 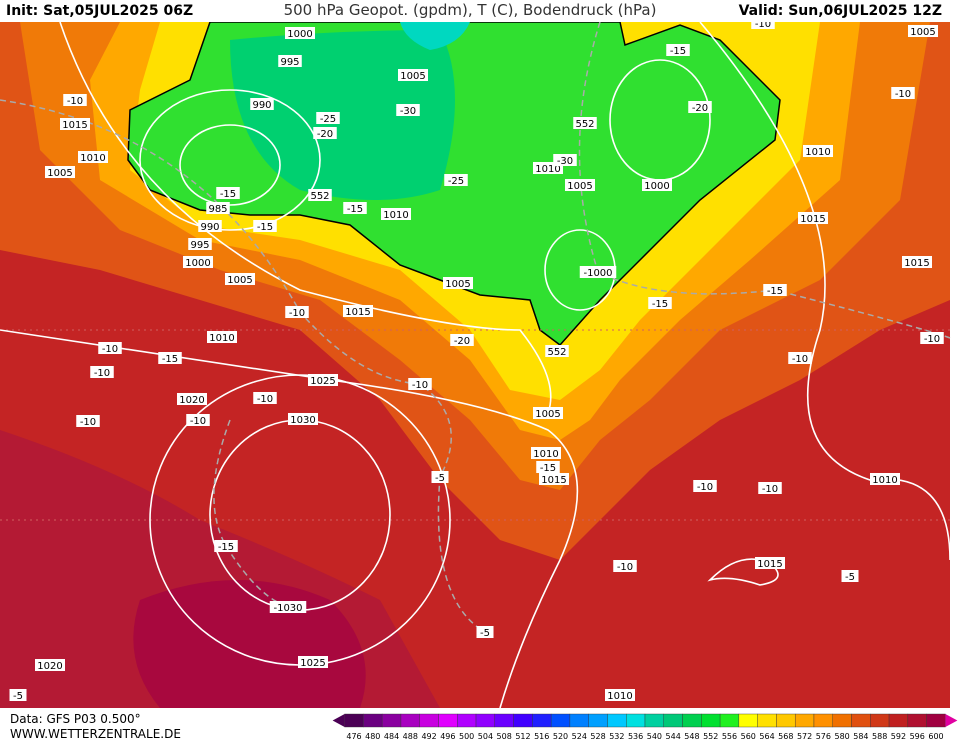 I want to click on contour-label: 985, so click(x=217, y=209).